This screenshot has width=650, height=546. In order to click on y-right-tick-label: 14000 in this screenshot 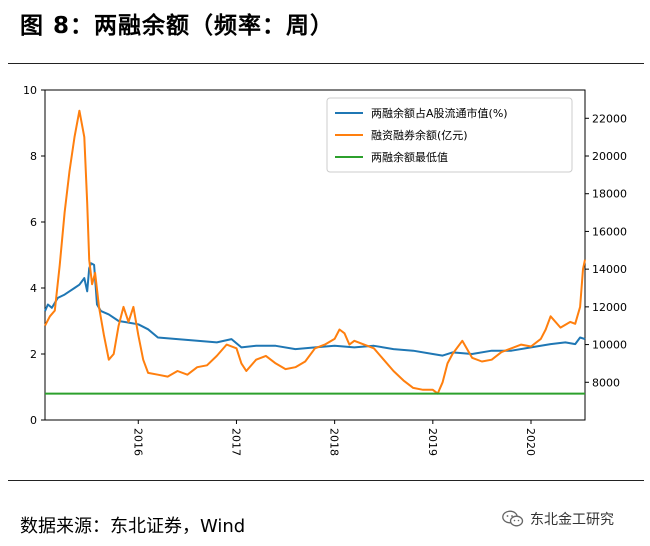, I will do `click(609, 269)`.